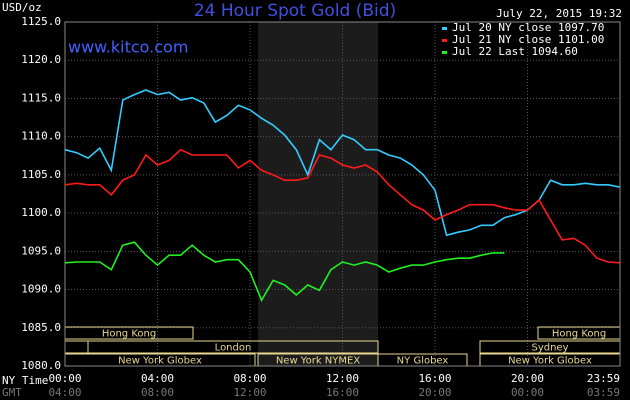 Image resolution: width=630 pixels, height=400 pixels. What do you see at coordinates (128, 47) in the screenshot?
I see `site-label: www.kitco.com` at bounding box center [128, 47].